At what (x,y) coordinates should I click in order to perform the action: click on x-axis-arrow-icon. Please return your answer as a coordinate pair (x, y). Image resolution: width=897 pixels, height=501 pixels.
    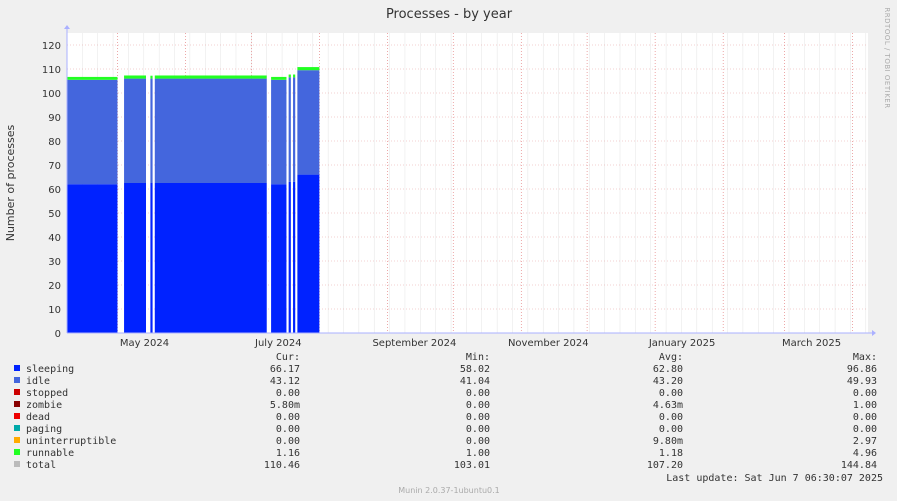
    Looking at the image, I should click on (874, 333).